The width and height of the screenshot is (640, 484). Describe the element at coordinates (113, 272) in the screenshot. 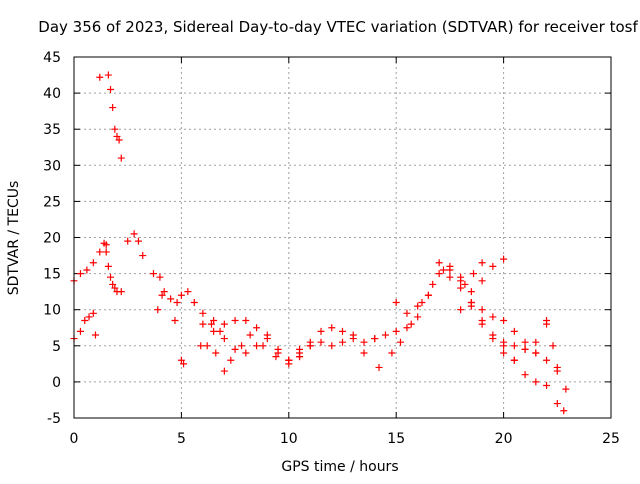

I see `series-track-b` at that location.